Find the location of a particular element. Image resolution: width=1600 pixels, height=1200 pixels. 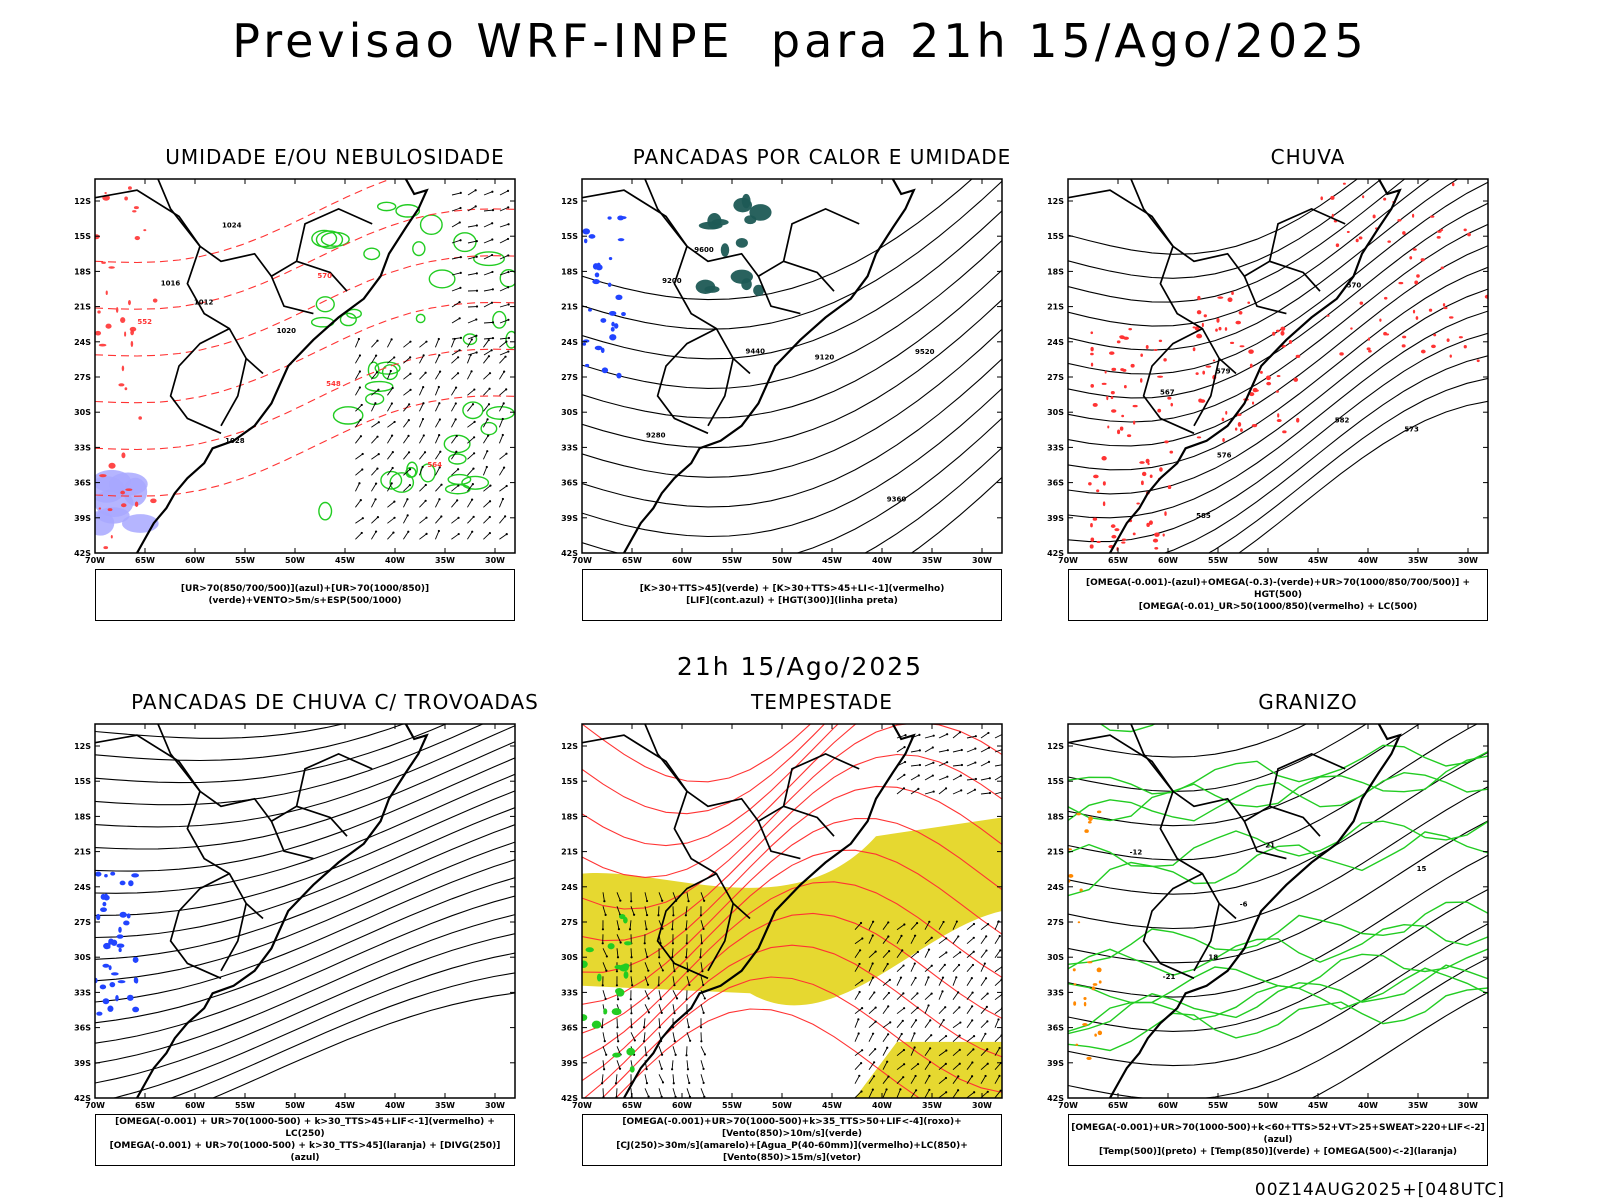

panel-title: UMIDADE E/OU NEBULOSIDADE is located at coordinates (335, 157).